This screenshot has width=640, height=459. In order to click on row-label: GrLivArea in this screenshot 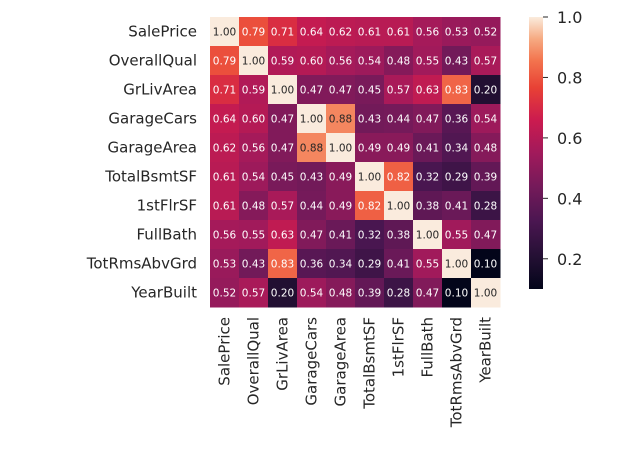, I will do `click(160, 90)`.